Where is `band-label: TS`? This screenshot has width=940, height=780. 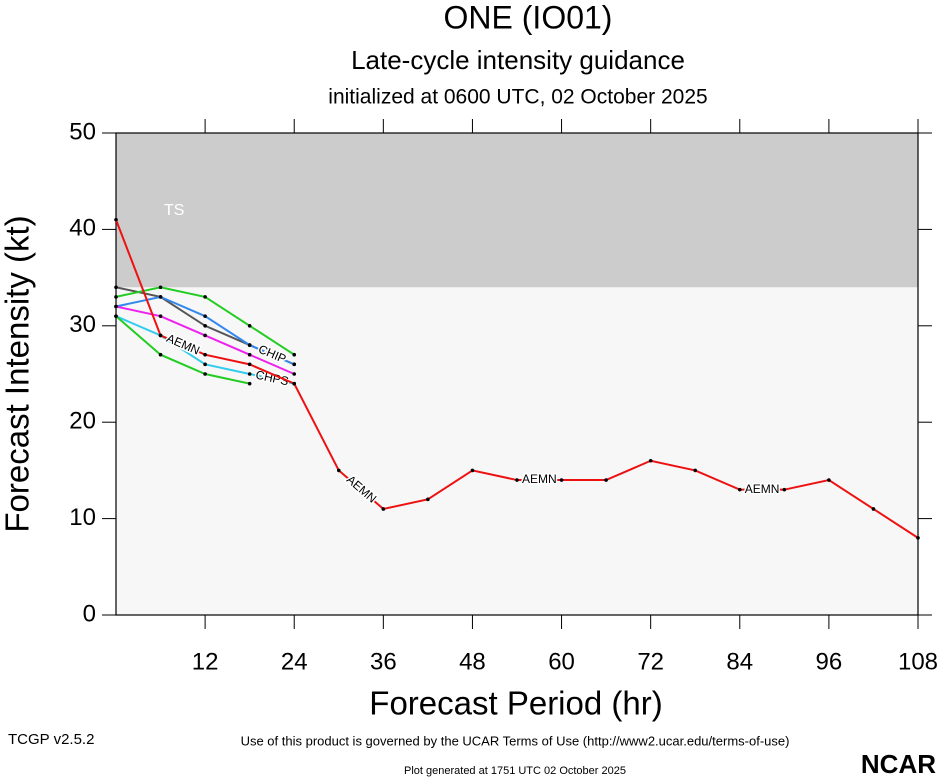
band-label: TS is located at coordinates (174, 210).